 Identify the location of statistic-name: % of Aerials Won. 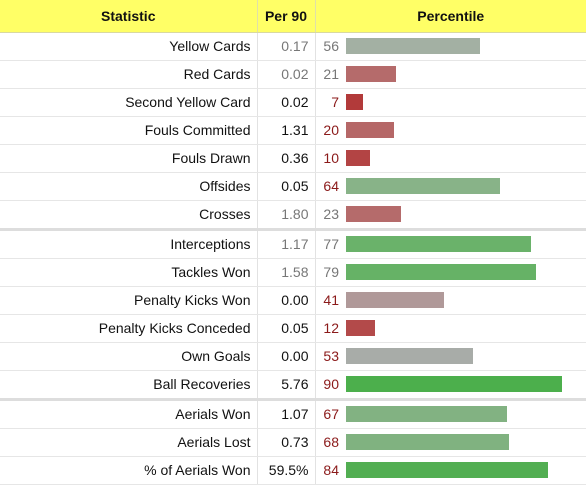
(129, 470).